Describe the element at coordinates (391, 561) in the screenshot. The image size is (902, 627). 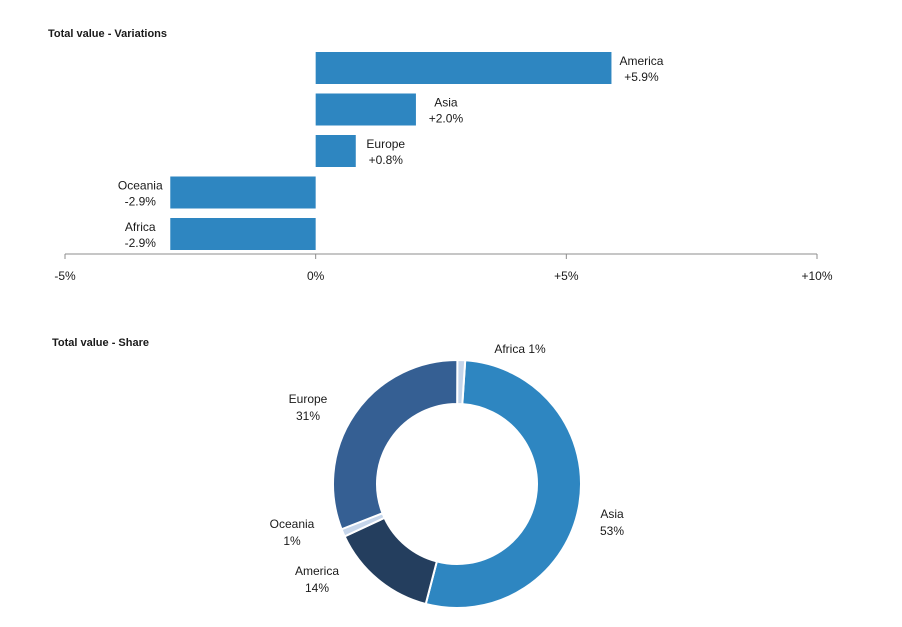
I see `slice-america` at that location.